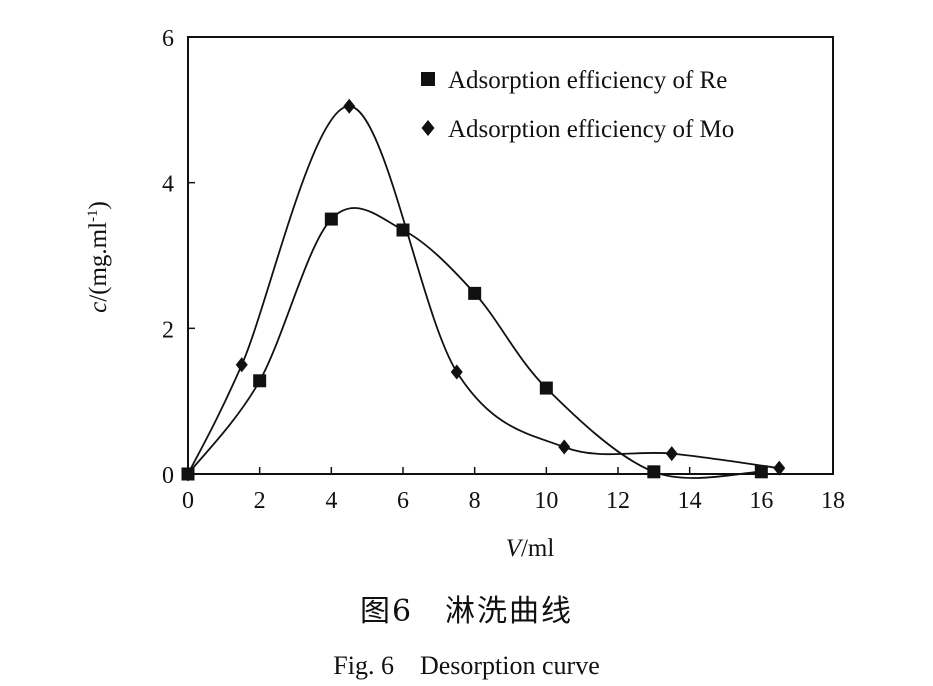 The image size is (933, 686). I want to click on x-tick-label: 16, so click(761, 501).